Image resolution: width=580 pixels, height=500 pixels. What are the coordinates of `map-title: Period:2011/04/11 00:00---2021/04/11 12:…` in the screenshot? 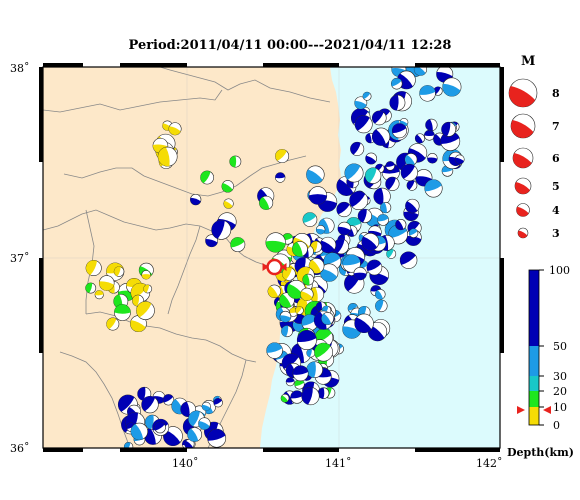 It's located at (290, 45).